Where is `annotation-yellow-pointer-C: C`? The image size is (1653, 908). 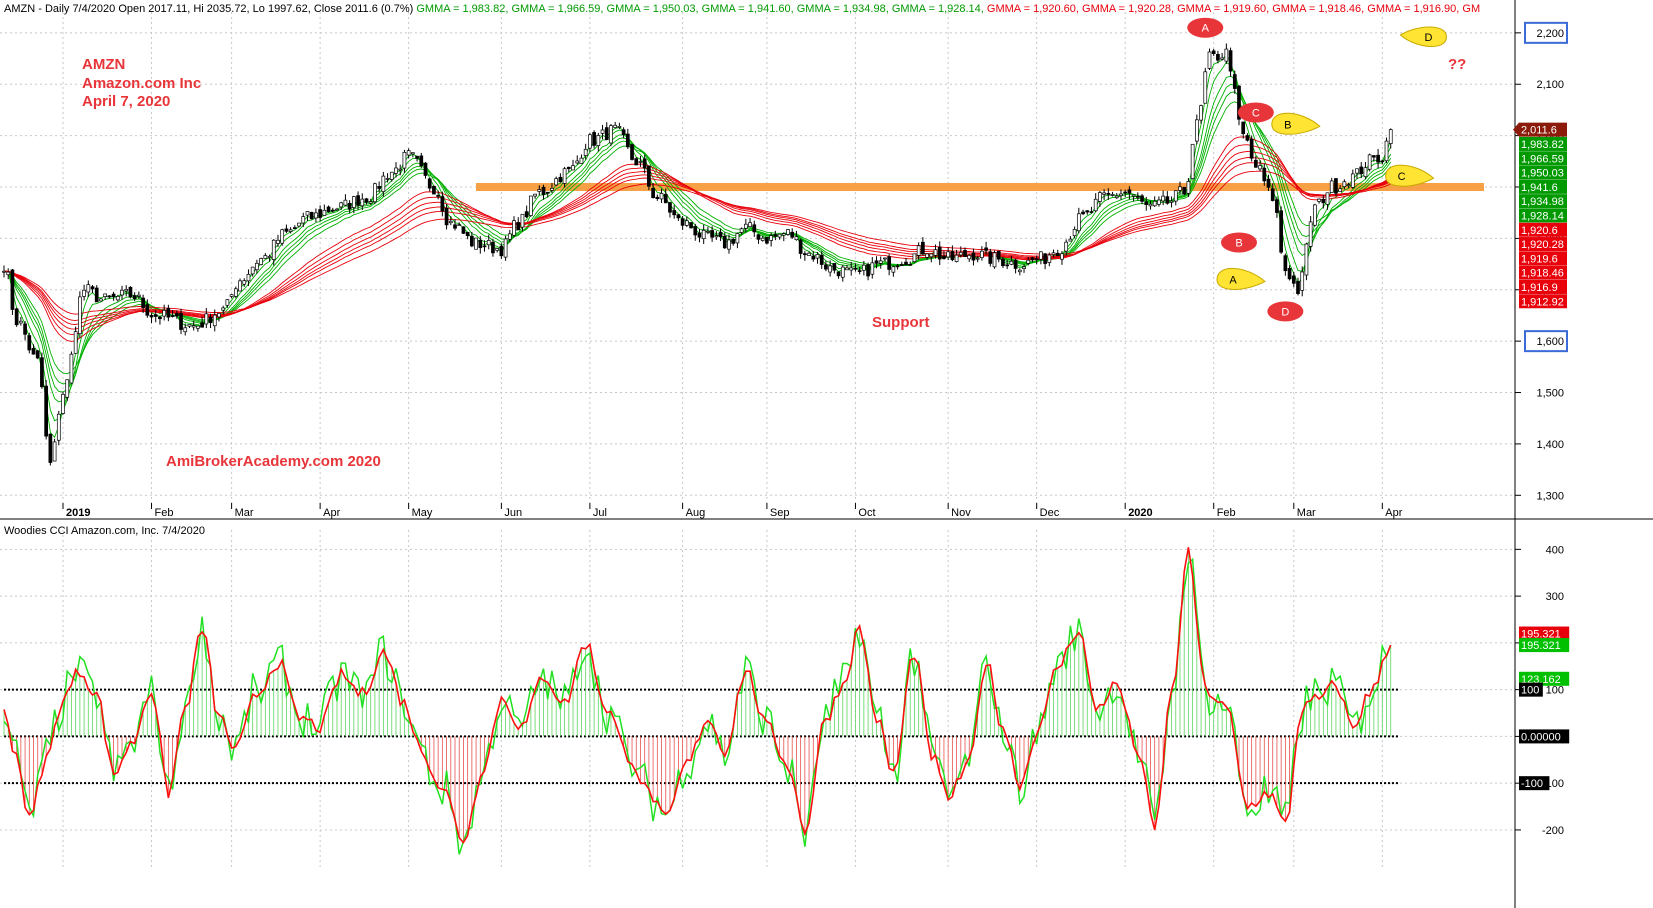 annotation-yellow-pointer-C: C is located at coordinates (1410, 175).